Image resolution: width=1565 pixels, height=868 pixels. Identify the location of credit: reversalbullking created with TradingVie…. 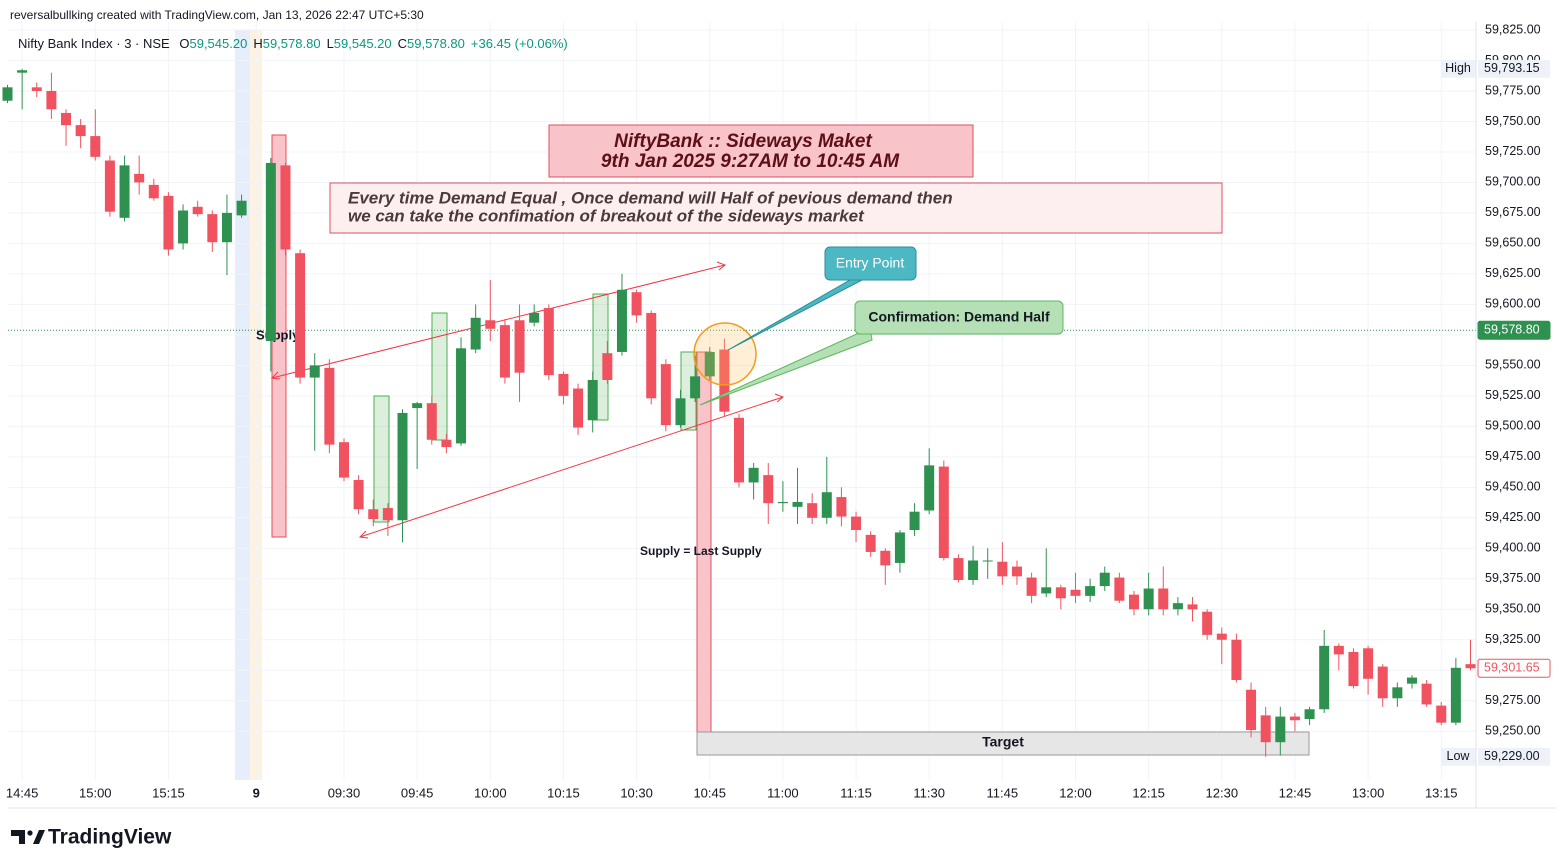
(217, 15).